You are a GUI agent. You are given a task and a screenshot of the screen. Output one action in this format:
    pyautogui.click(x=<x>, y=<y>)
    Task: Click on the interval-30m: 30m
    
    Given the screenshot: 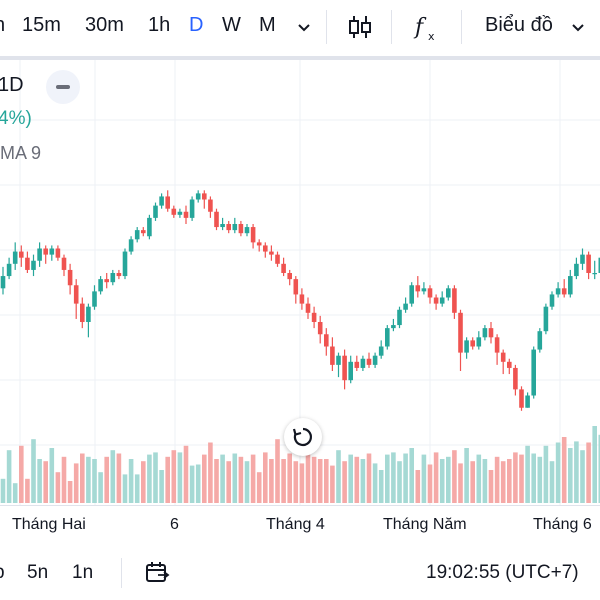 What is the action you would take?
    pyautogui.click(x=104, y=25)
    